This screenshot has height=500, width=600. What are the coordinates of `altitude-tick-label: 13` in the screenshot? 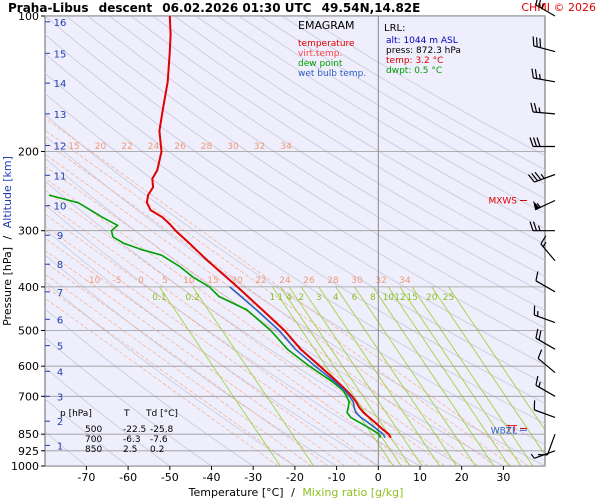 It's located at (60, 115).